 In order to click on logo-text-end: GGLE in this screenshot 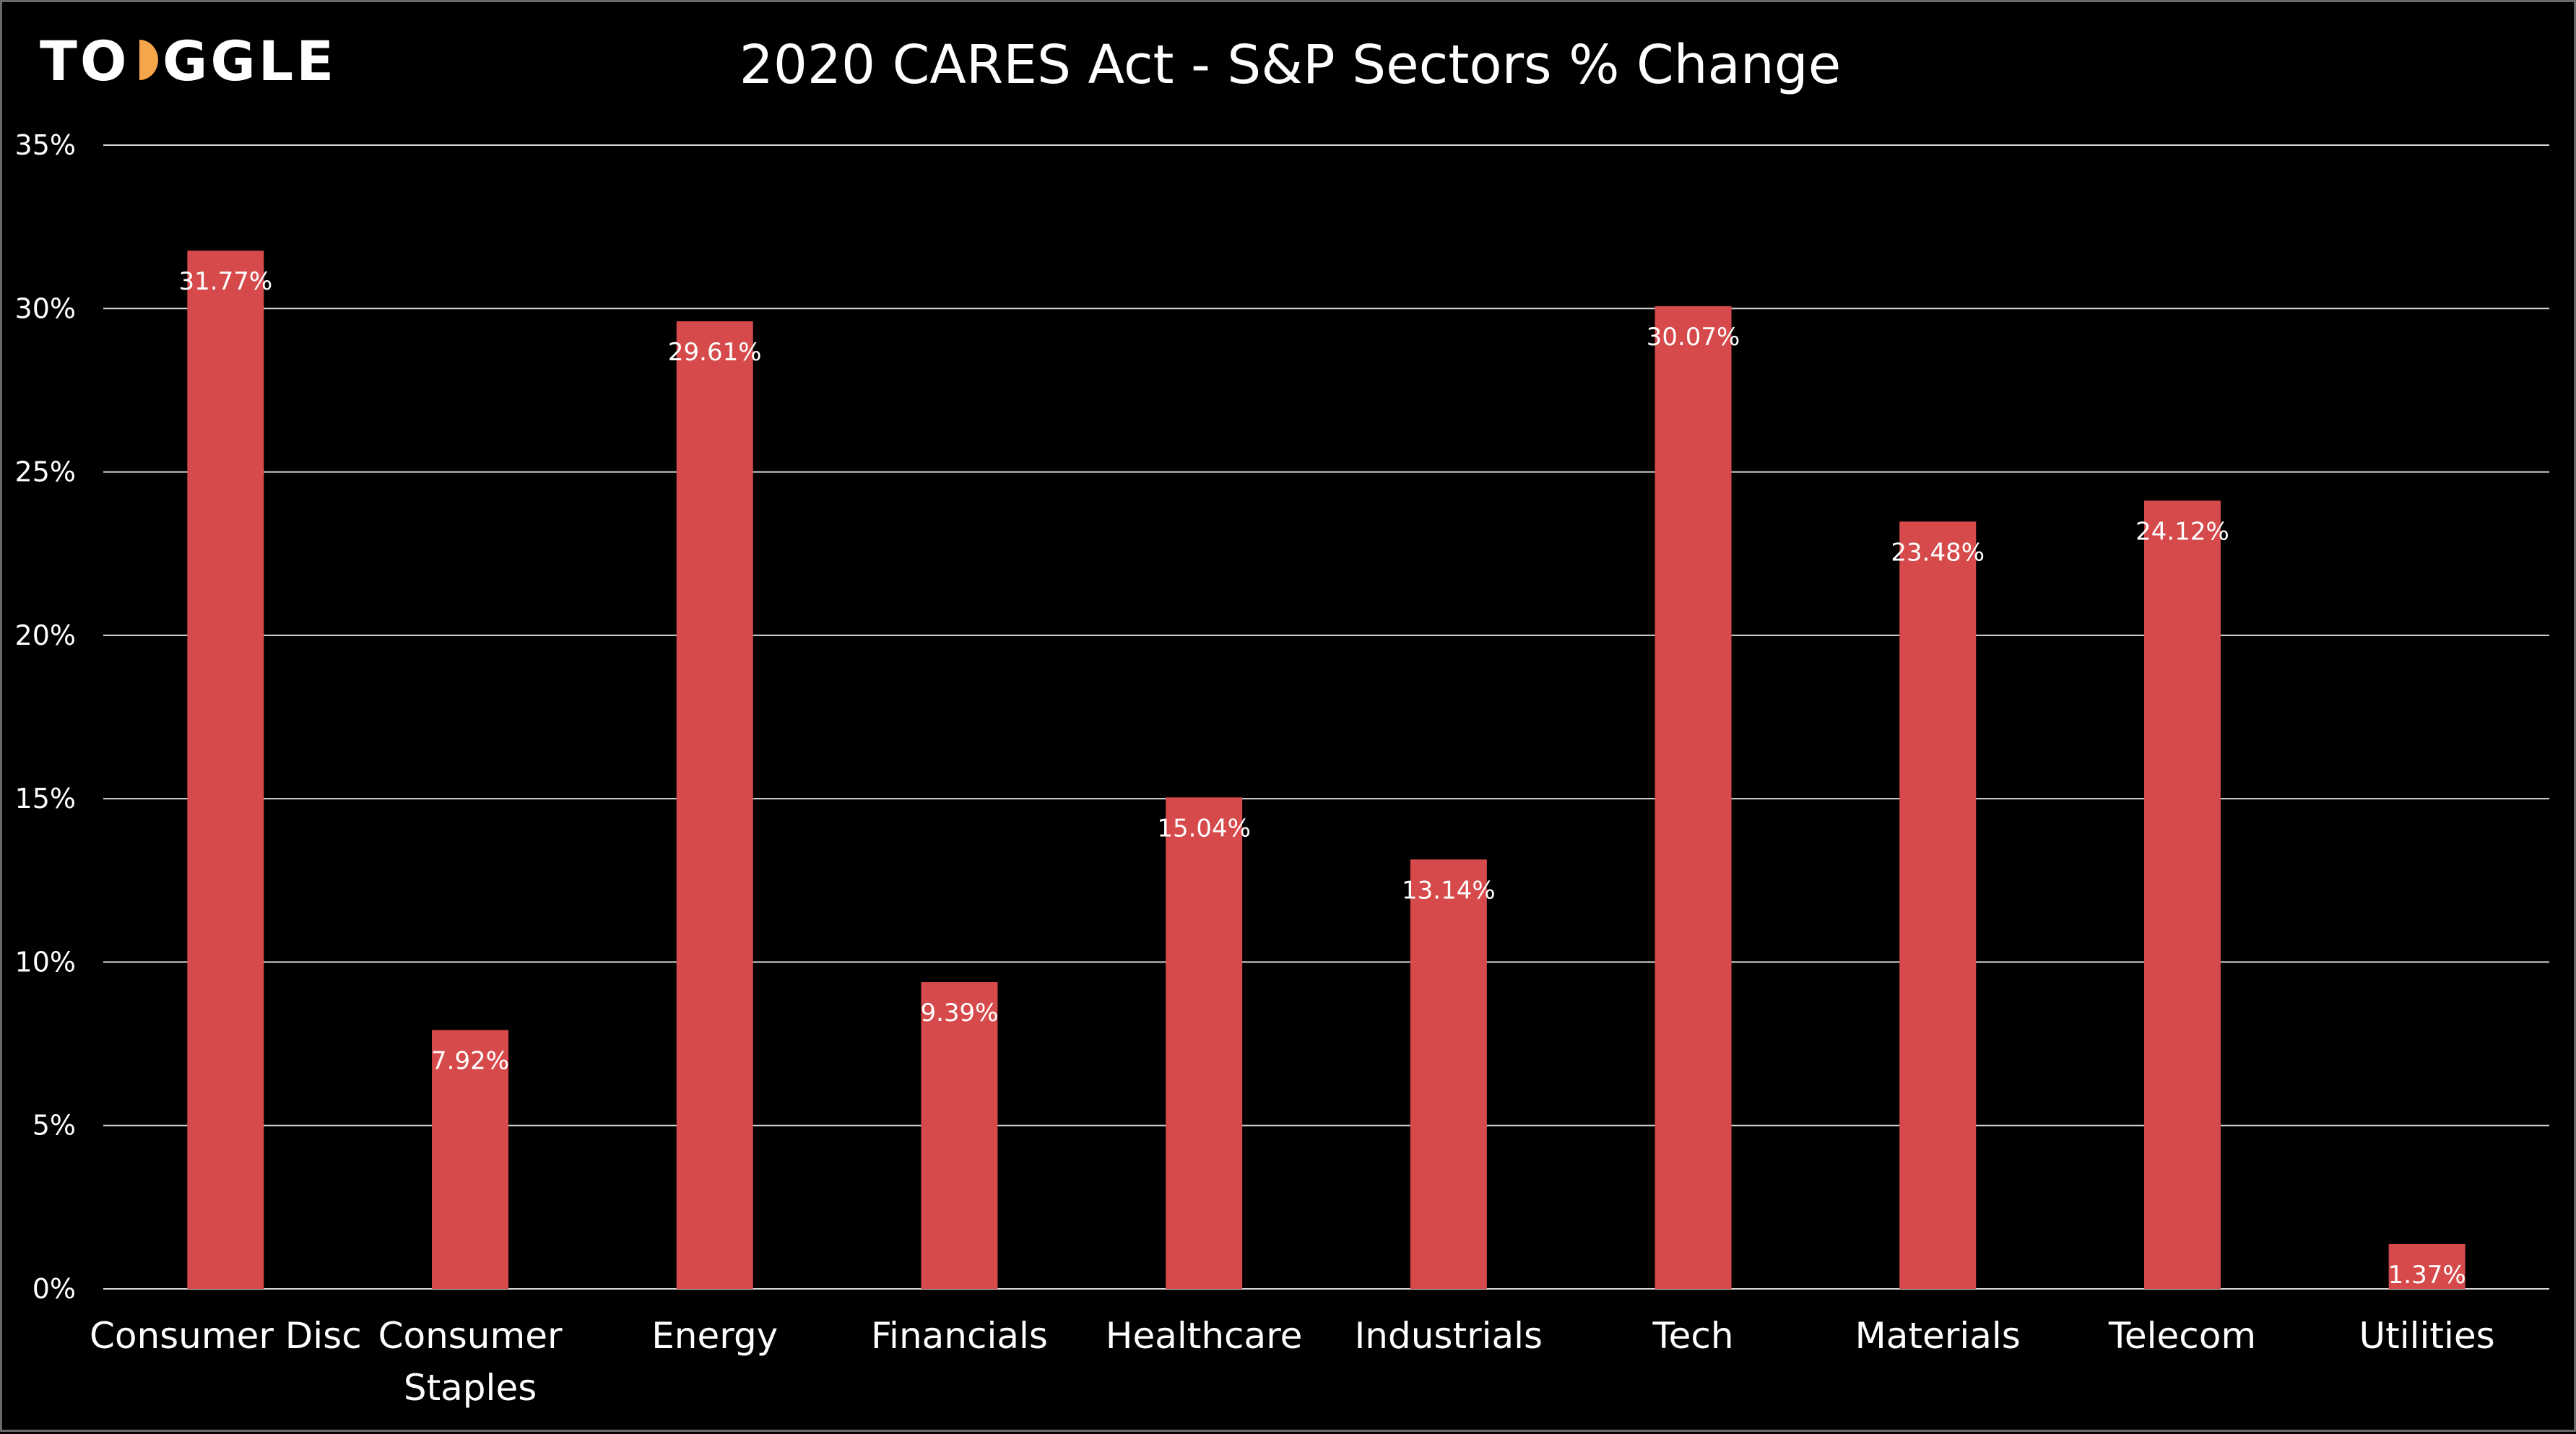, I will do `click(249, 60)`.